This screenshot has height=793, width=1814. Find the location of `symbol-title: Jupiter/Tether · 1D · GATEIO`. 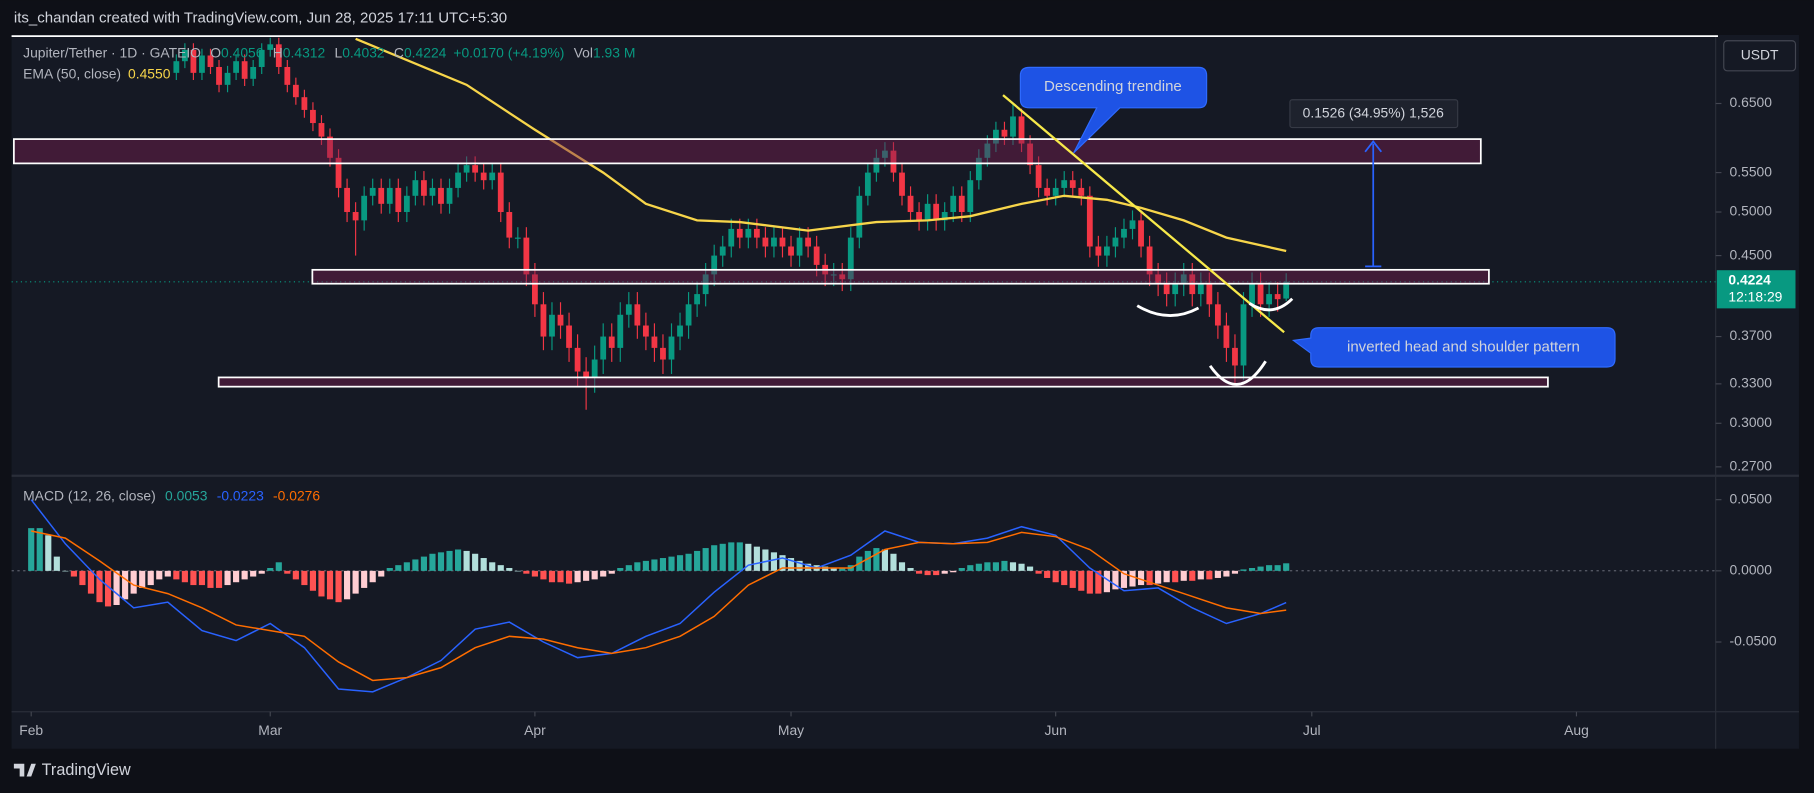

symbol-title: Jupiter/Tether · 1D · GATEIO is located at coordinates (112, 52).